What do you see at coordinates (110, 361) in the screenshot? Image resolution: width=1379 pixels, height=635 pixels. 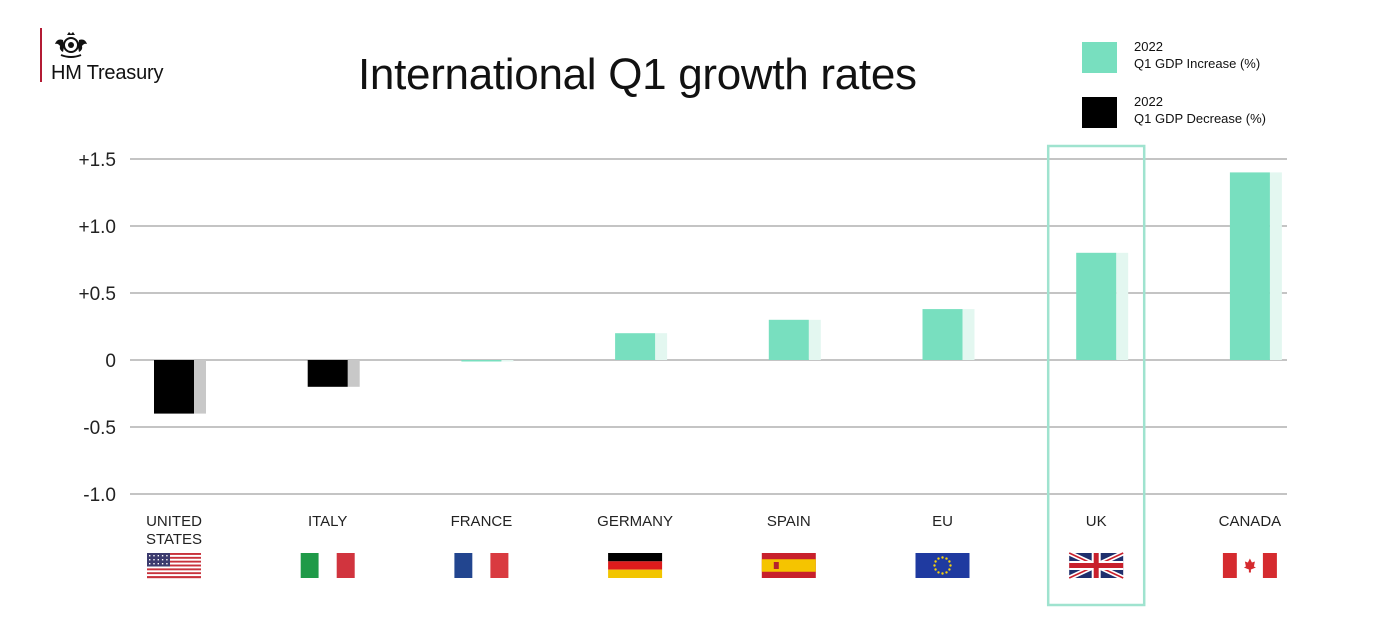 I see `y-tick-label: 0` at bounding box center [110, 361].